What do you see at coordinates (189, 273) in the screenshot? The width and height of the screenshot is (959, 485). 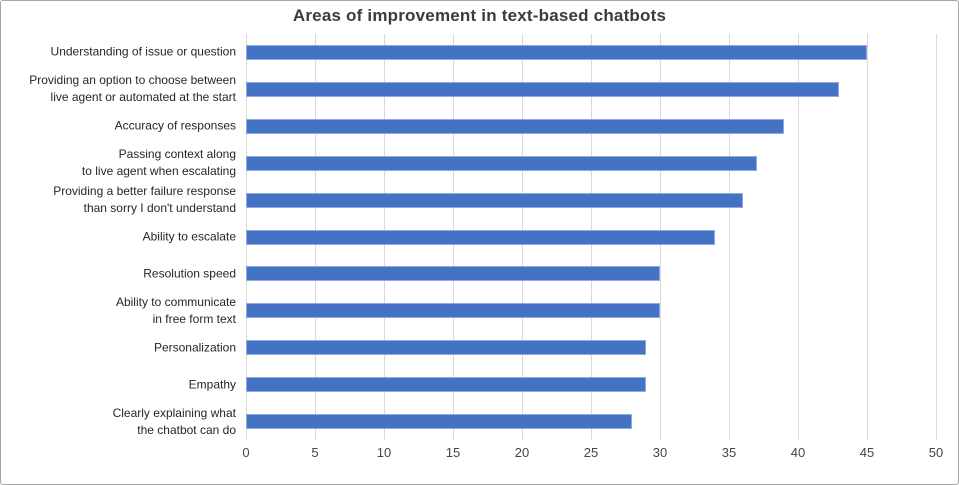 I see `category-label: Resolution speed` at bounding box center [189, 273].